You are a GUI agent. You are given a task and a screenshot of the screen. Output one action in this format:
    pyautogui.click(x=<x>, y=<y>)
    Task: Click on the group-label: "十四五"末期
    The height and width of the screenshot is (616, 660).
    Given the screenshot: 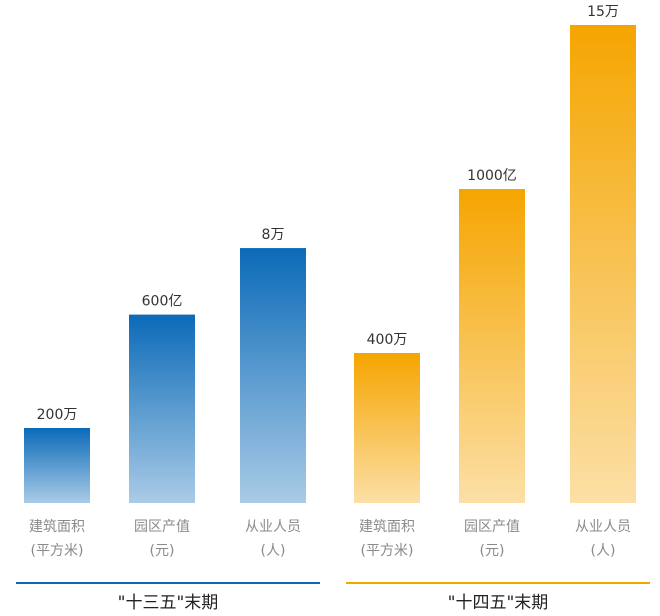 What is the action you would take?
    pyautogui.click(x=498, y=603)
    